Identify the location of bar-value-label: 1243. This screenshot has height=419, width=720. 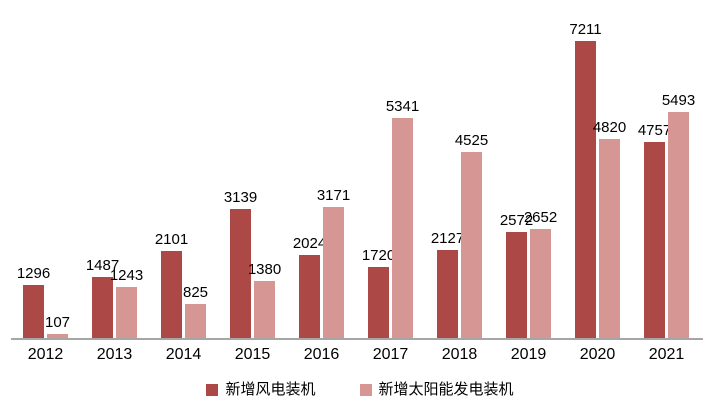
(126, 275).